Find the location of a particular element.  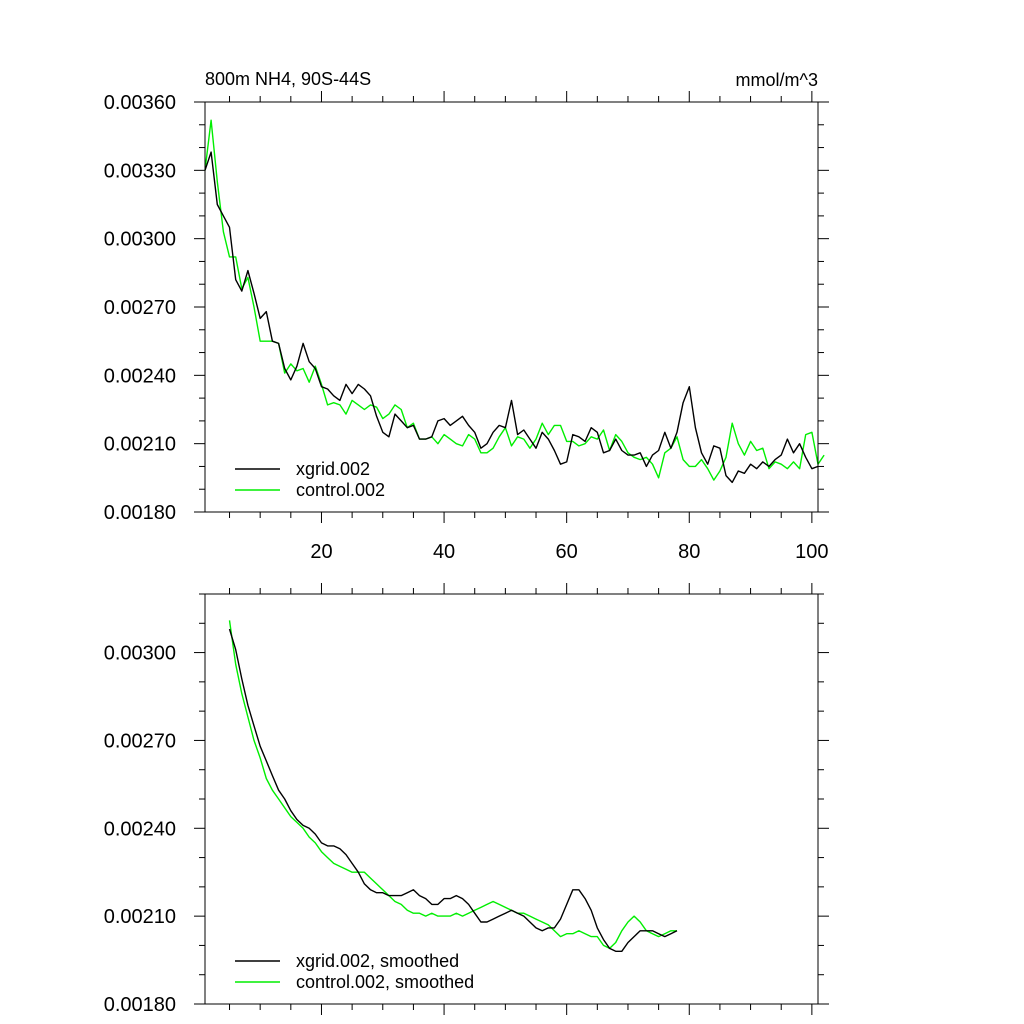

xgrid-series-line is located at coordinates (453, 790).